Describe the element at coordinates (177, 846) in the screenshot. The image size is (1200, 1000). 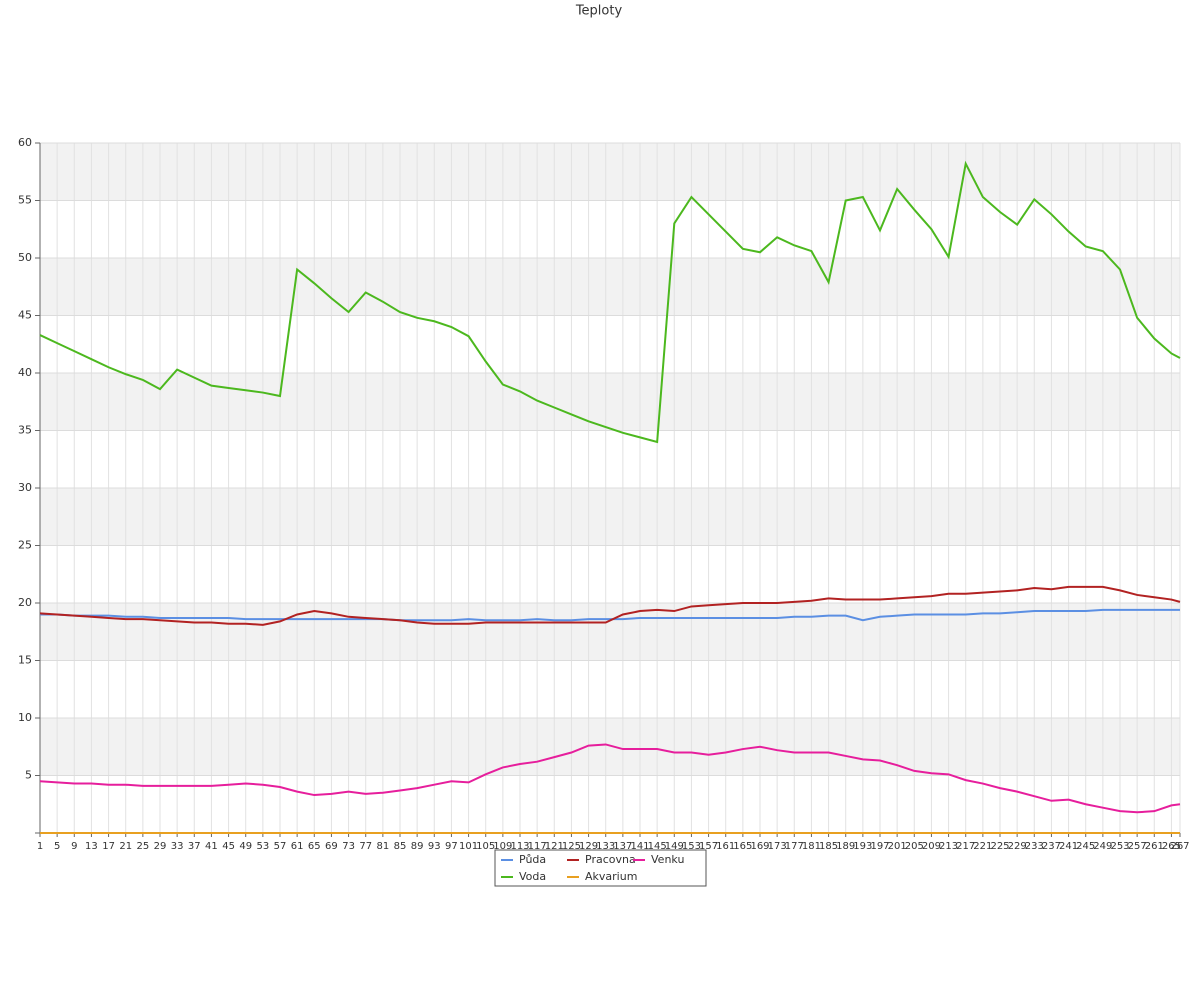
I see `x-tick-label: 33` at that location.